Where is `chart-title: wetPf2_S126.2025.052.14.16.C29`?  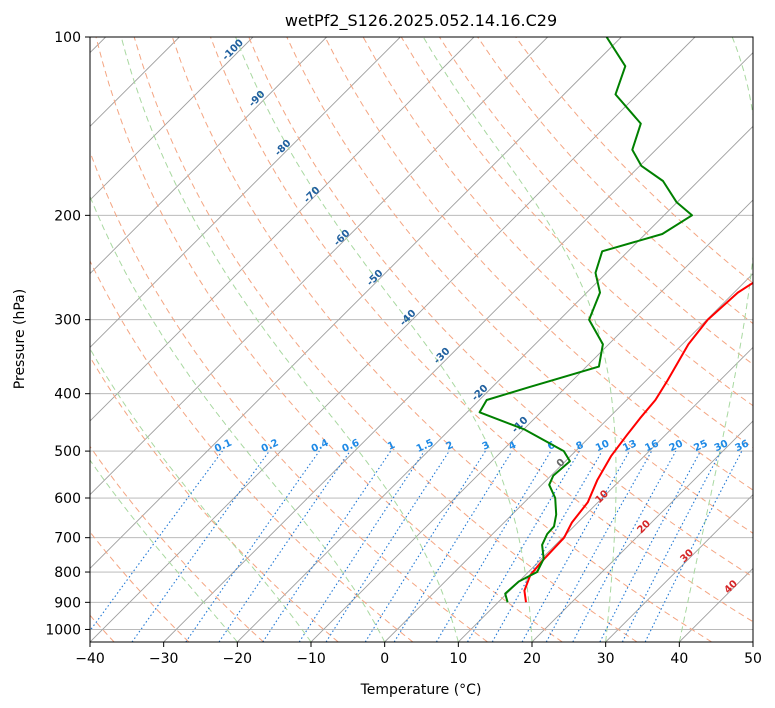
chart-title: wetPf2_S126.2025.052.14.16.C29 is located at coordinates (421, 21).